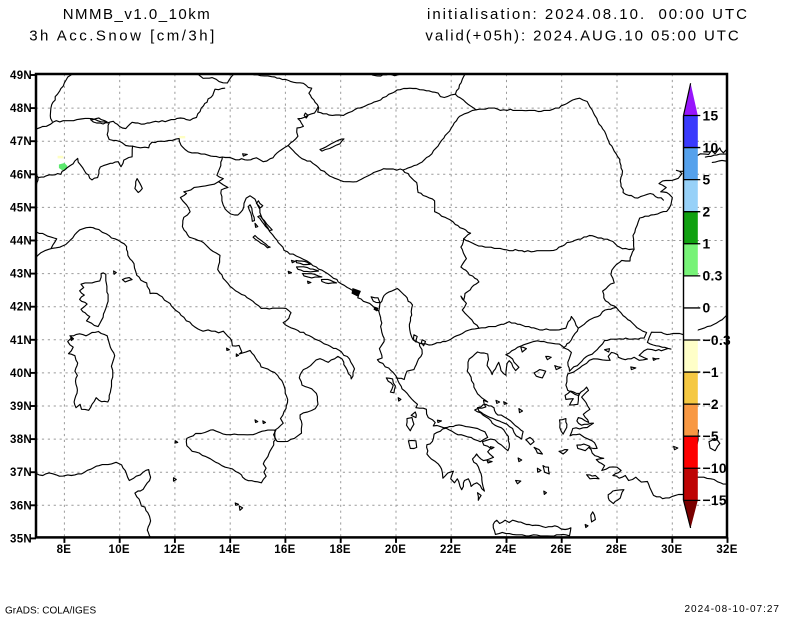 Image resolution: width=800 pixels, height=618 pixels. Describe the element at coordinates (715, 468) in the screenshot. I see `svg-text: −10` at that location.